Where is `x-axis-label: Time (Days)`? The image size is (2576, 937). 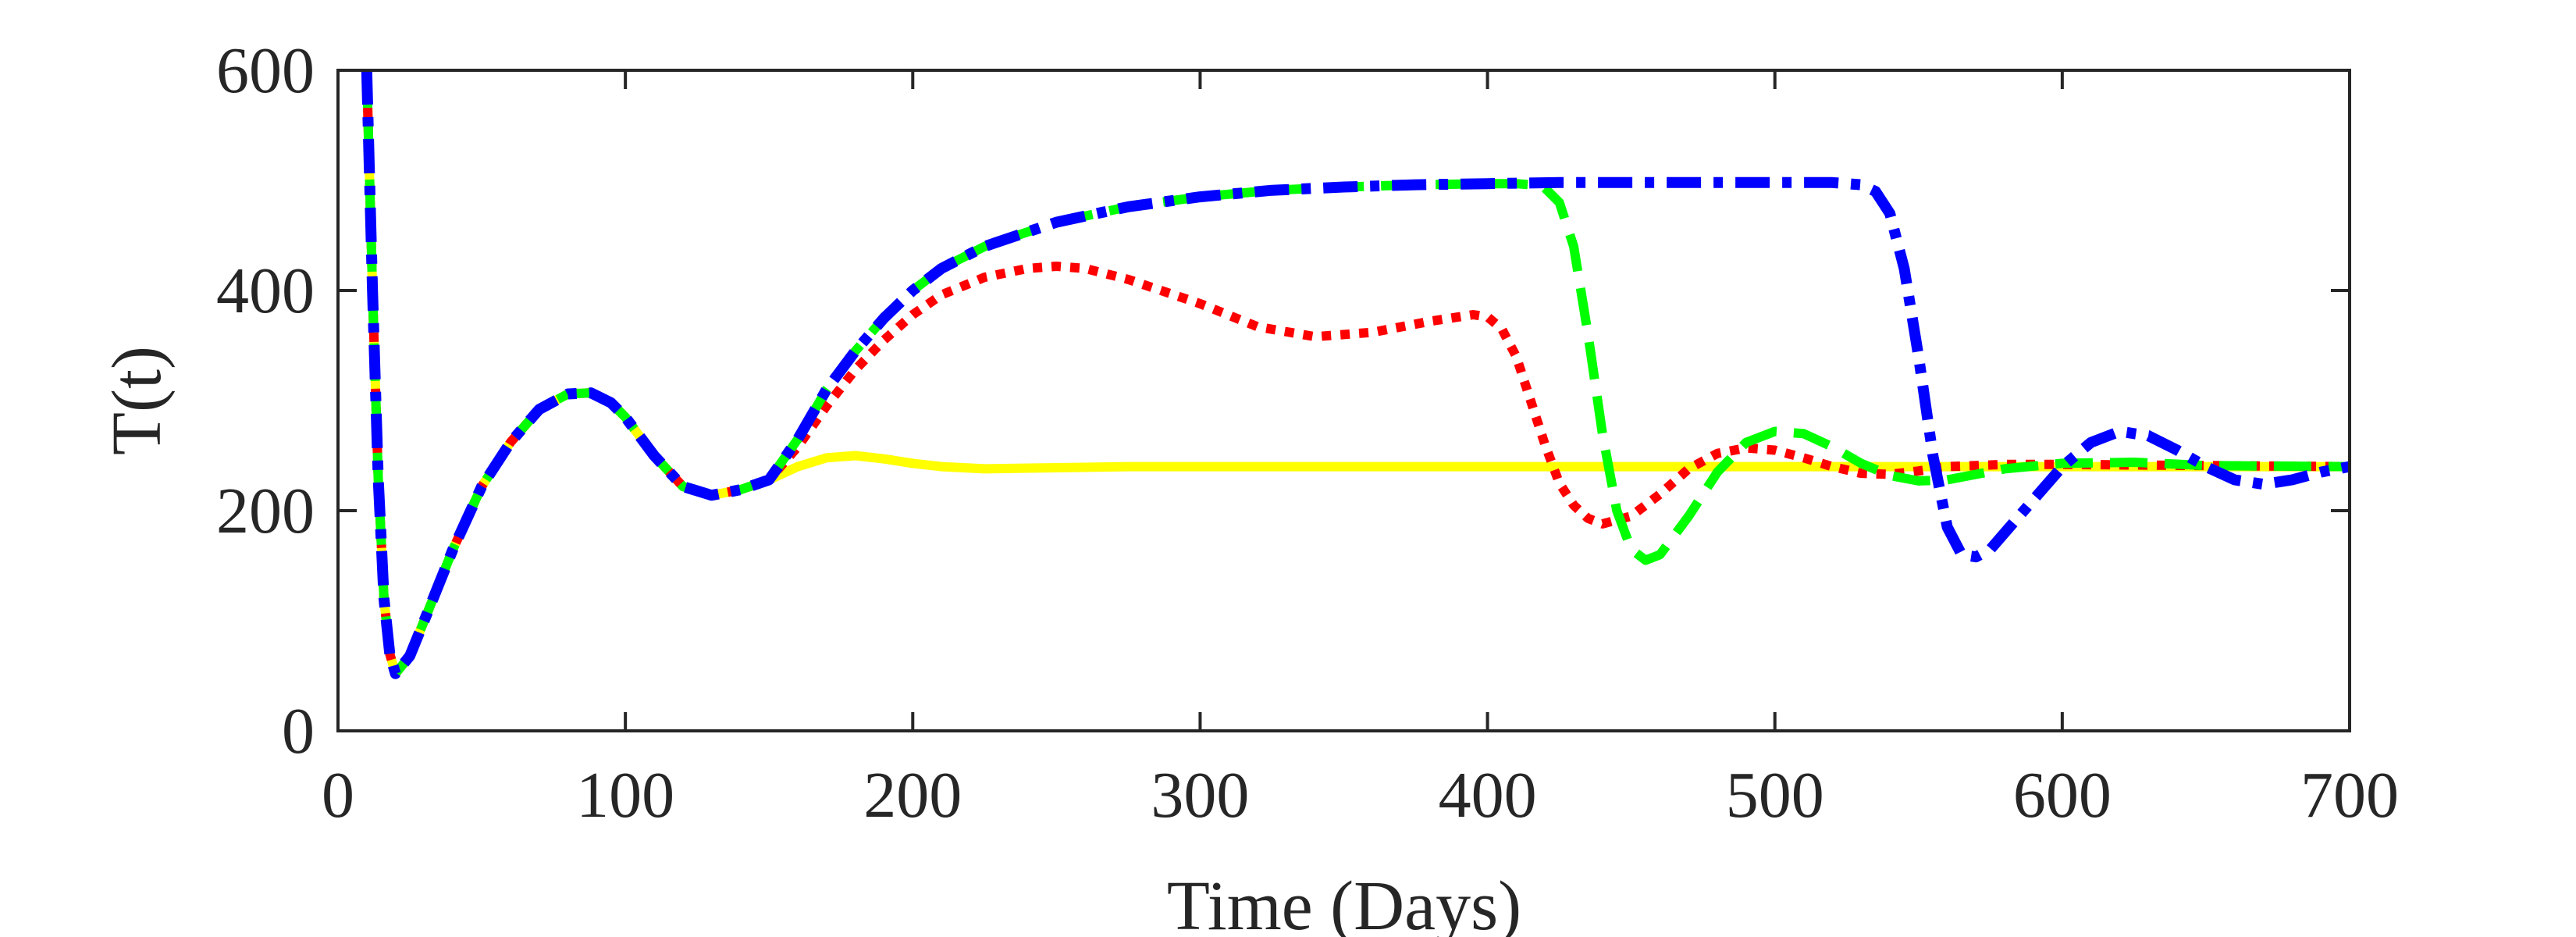 x-axis-label: Time (Days) is located at coordinates (1344, 902).